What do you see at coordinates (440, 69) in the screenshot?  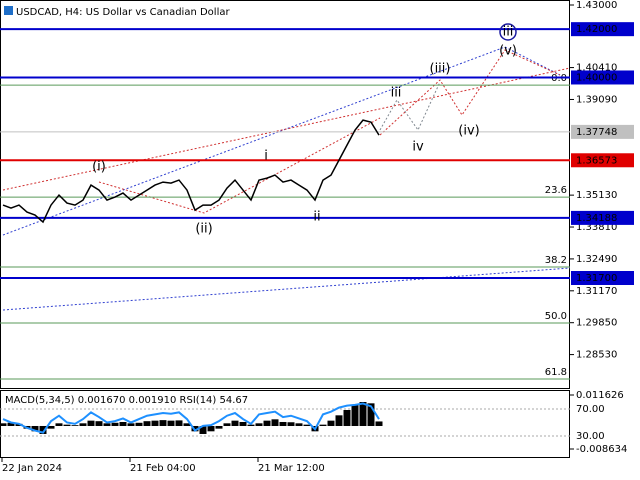 I see `wave-label: (iii)` at bounding box center [440, 69].